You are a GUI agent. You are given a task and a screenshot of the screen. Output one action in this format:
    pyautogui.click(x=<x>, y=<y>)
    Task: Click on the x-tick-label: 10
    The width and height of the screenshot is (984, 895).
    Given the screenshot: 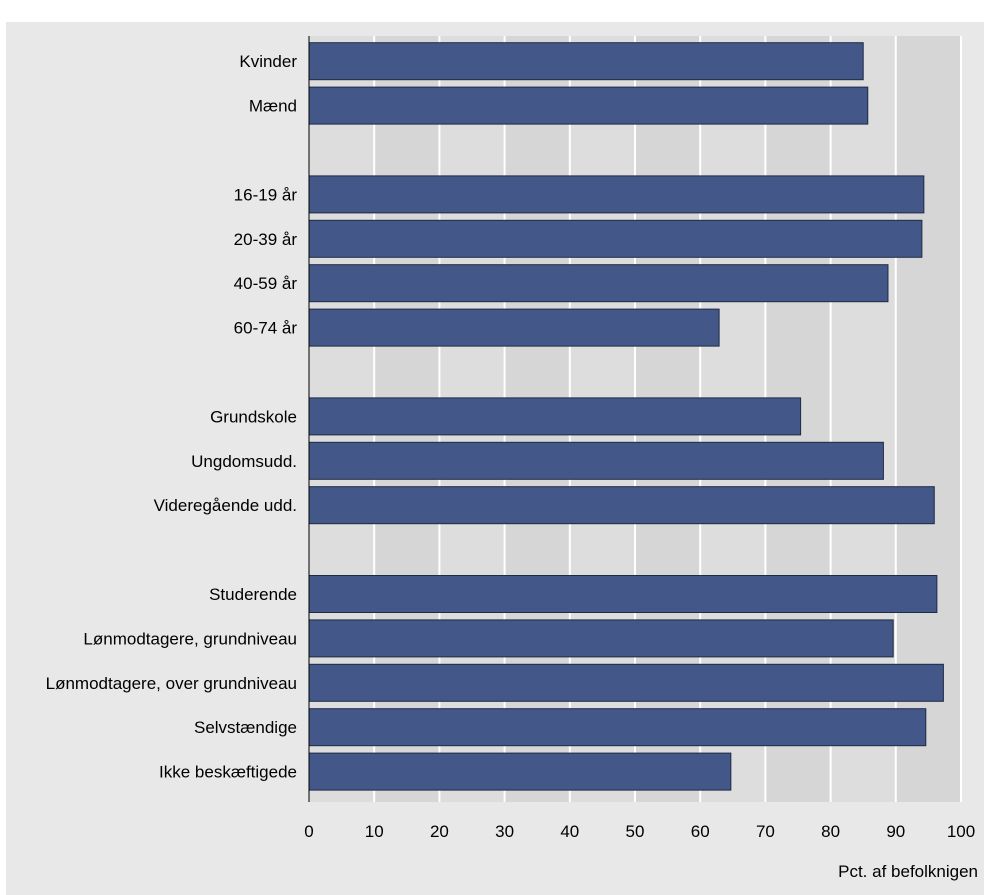 What is the action you would take?
    pyautogui.click(x=374, y=831)
    